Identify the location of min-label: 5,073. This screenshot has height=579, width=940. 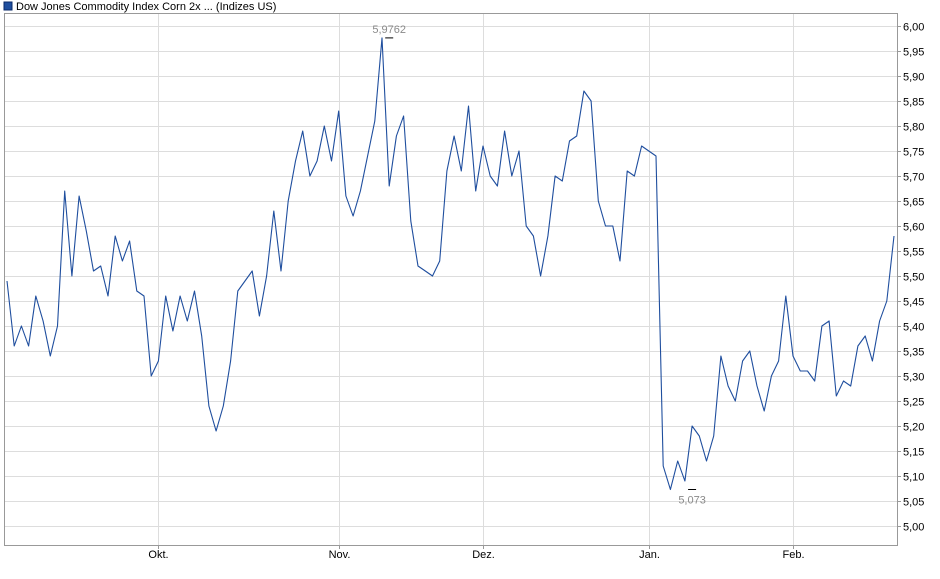
(692, 501).